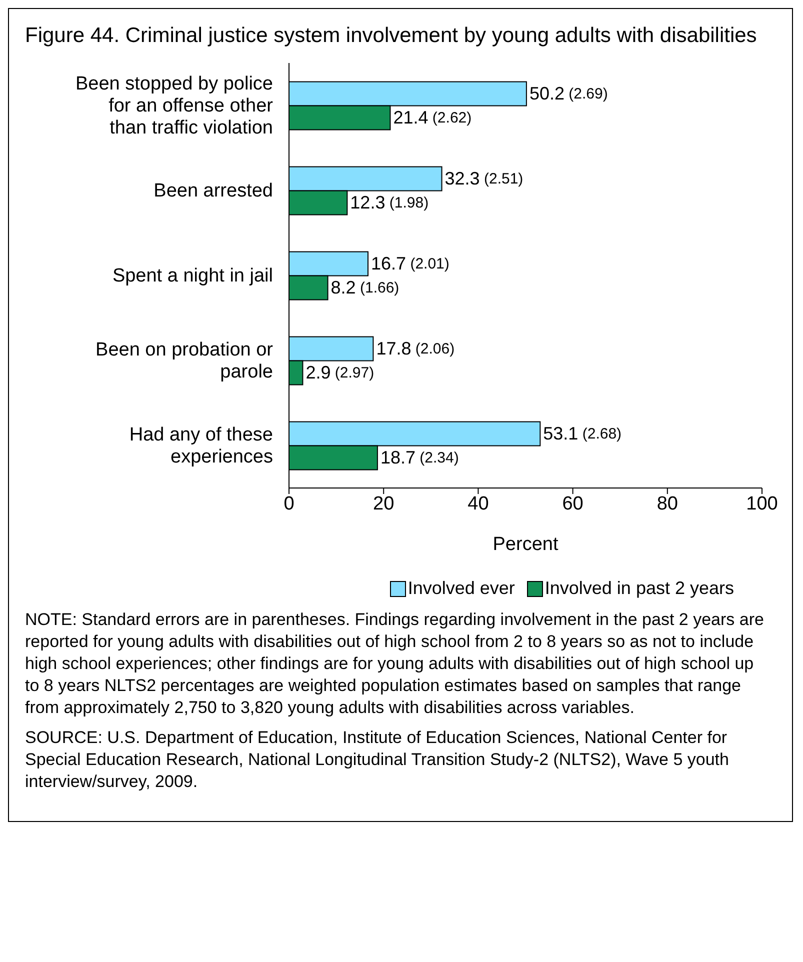 The image size is (803, 962). What do you see at coordinates (185, 360) in the screenshot?
I see `y-tick-label: Been on probation or parole` at bounding box center [185, 360].